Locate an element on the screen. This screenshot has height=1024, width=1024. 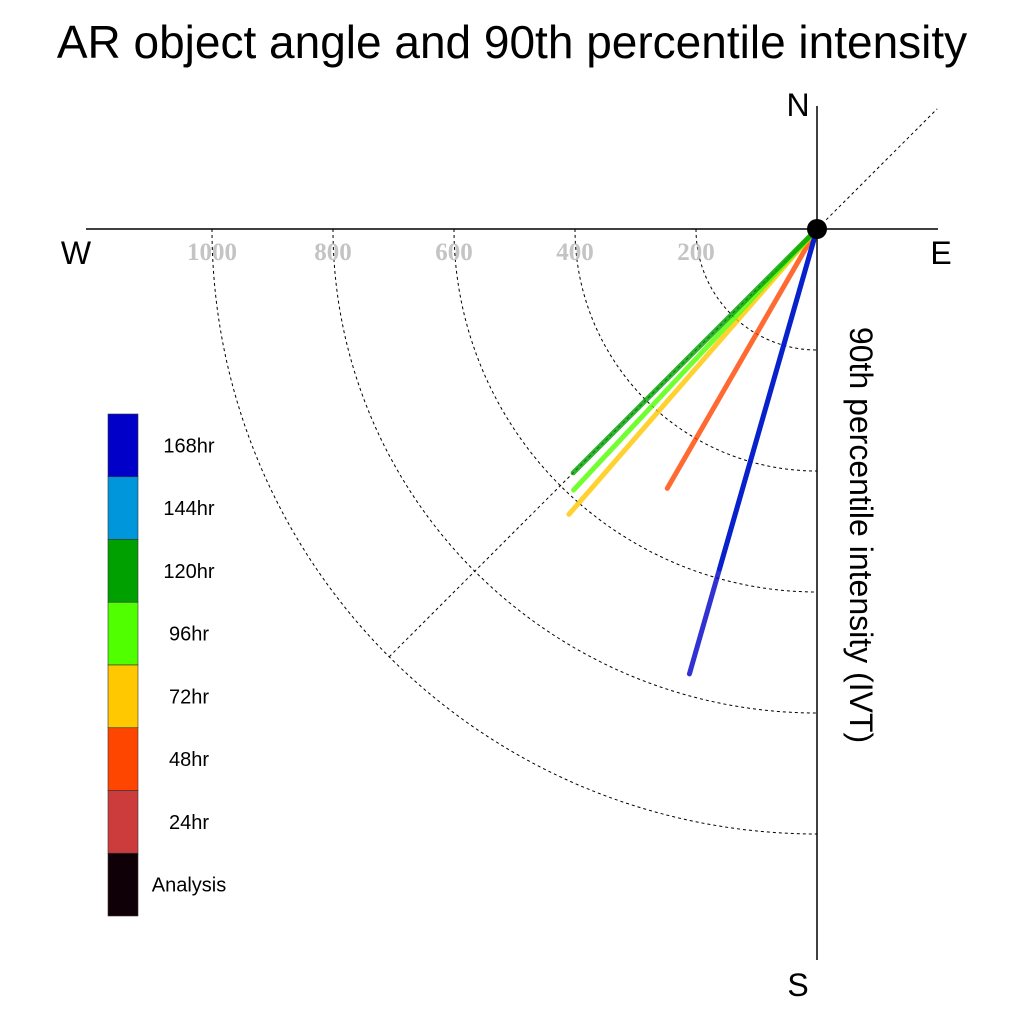
vector-168hr is located at coordinates (753, 451).